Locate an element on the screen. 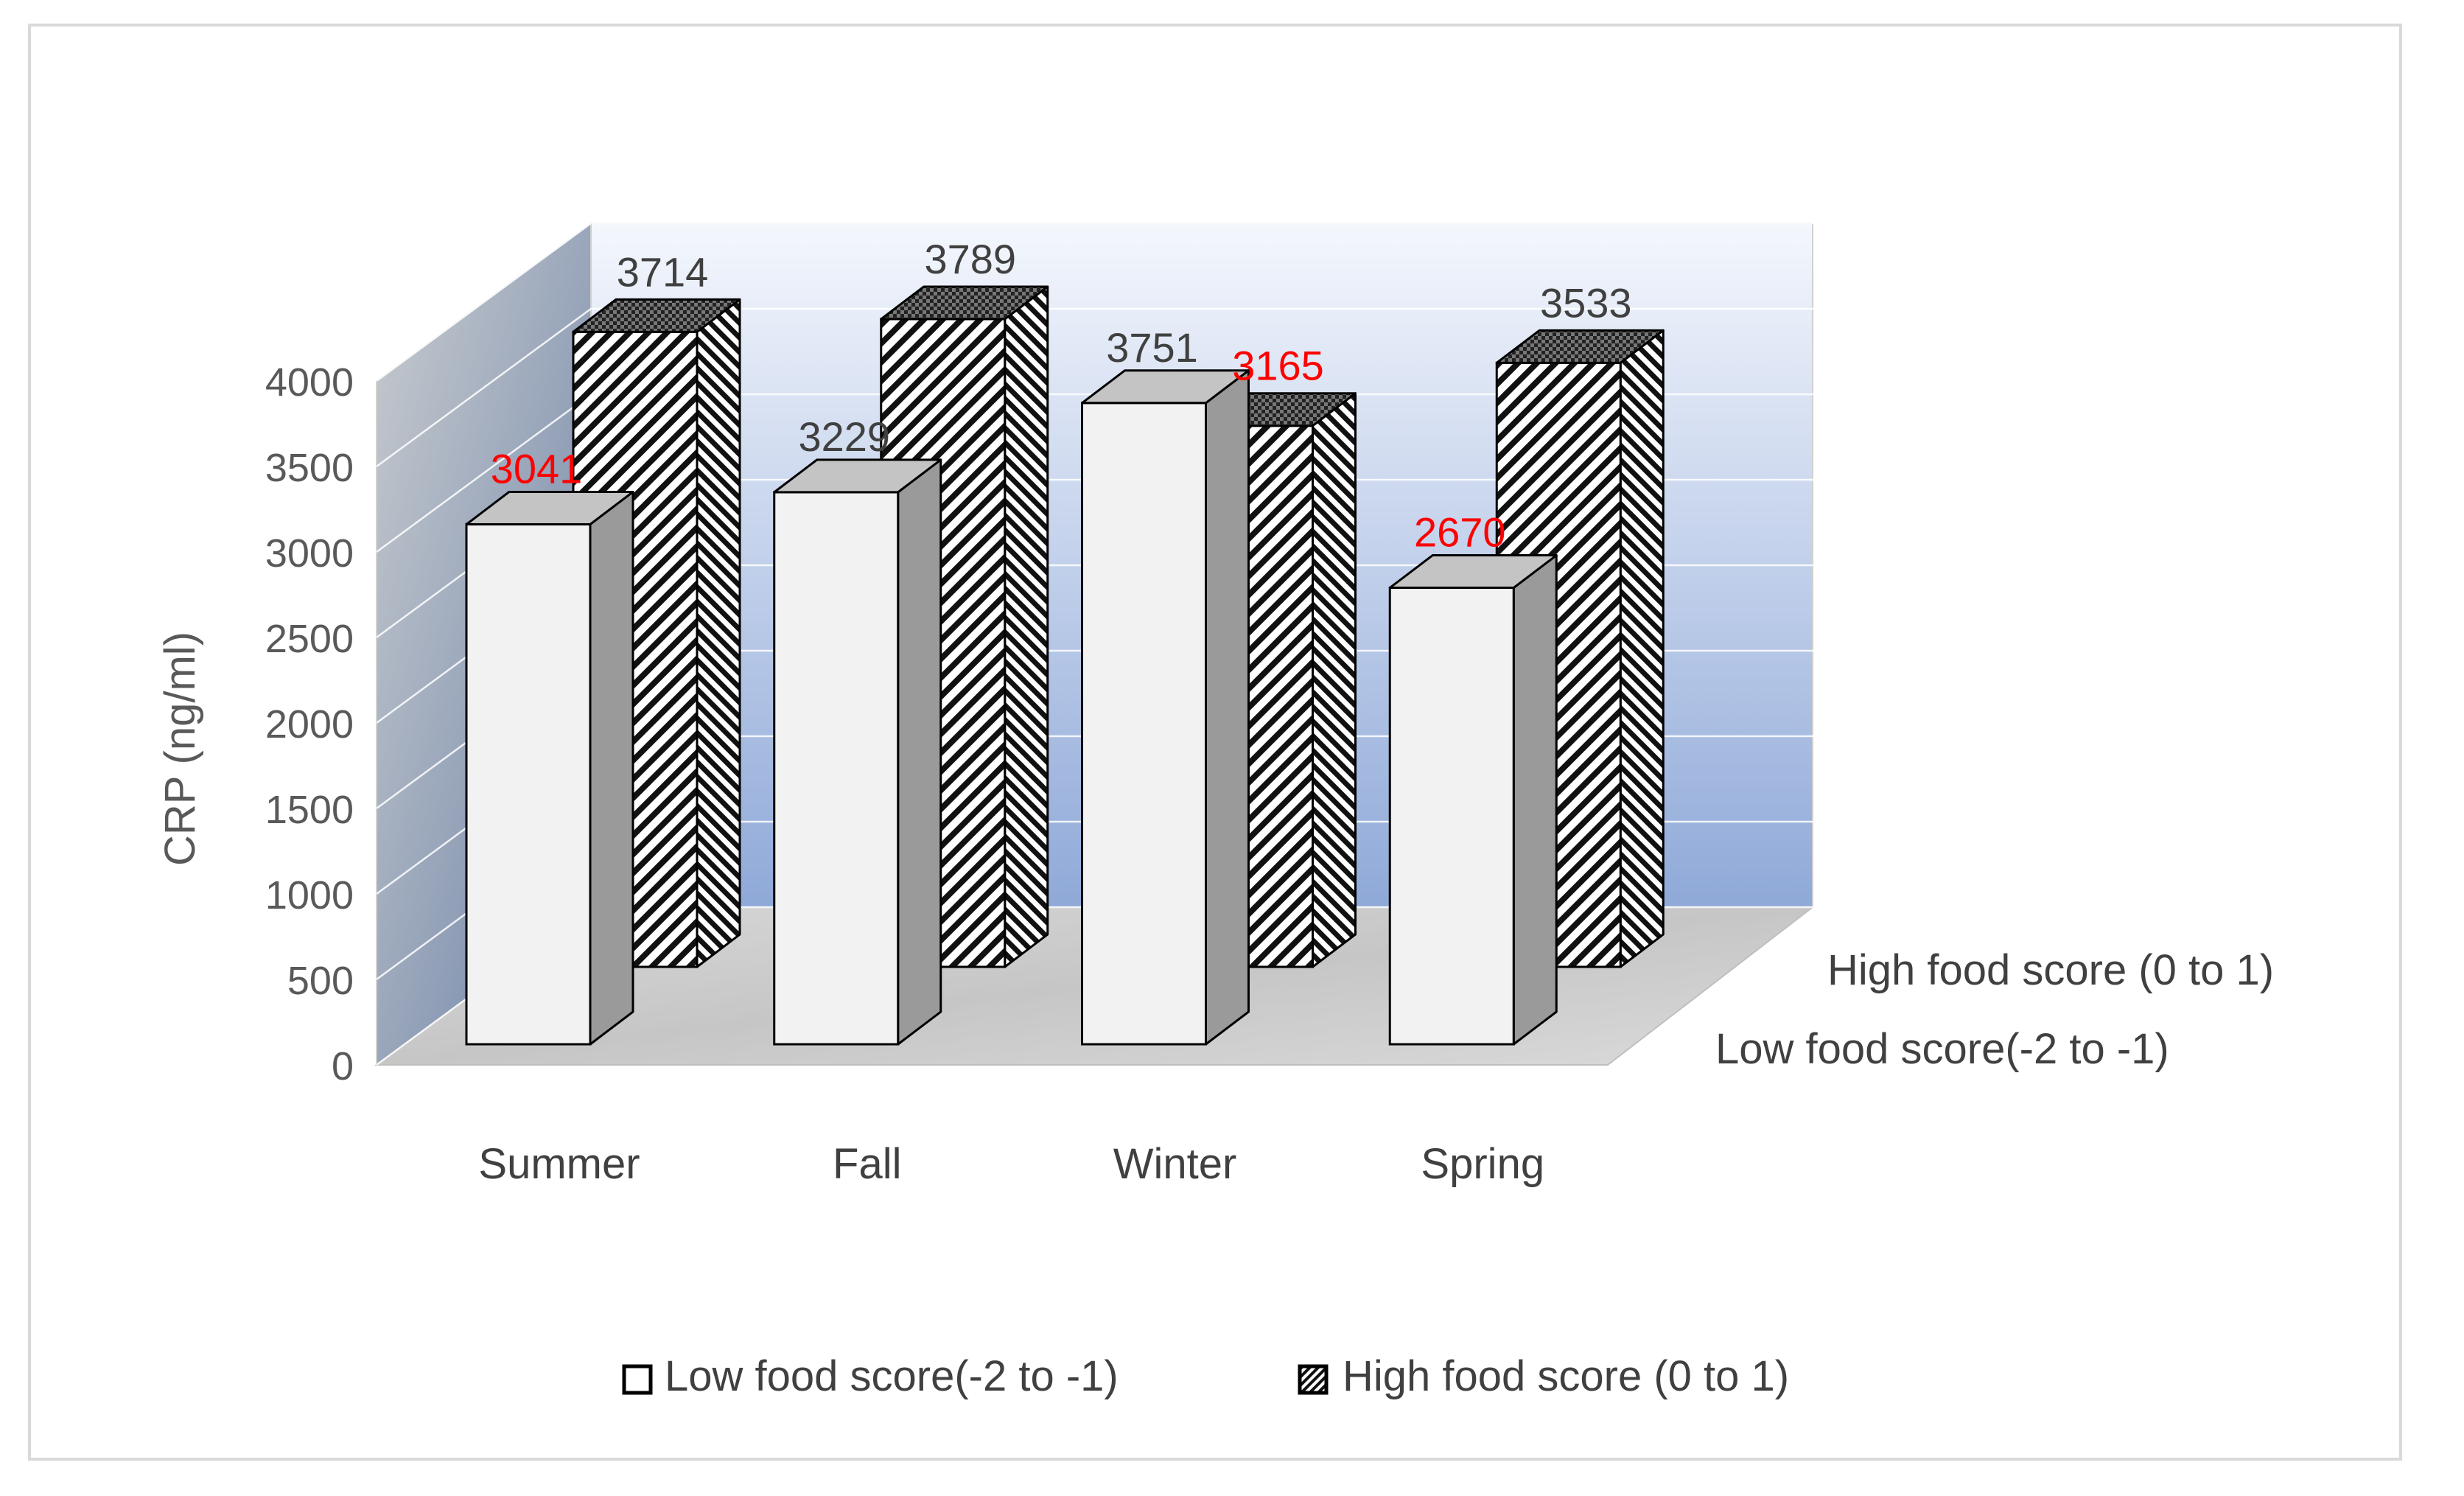 Image resolution: width=2464 pixels, height=1496 pixels. depth-label-low: Low food score(-2 to -1) is located at coordinates (1942, 1049).